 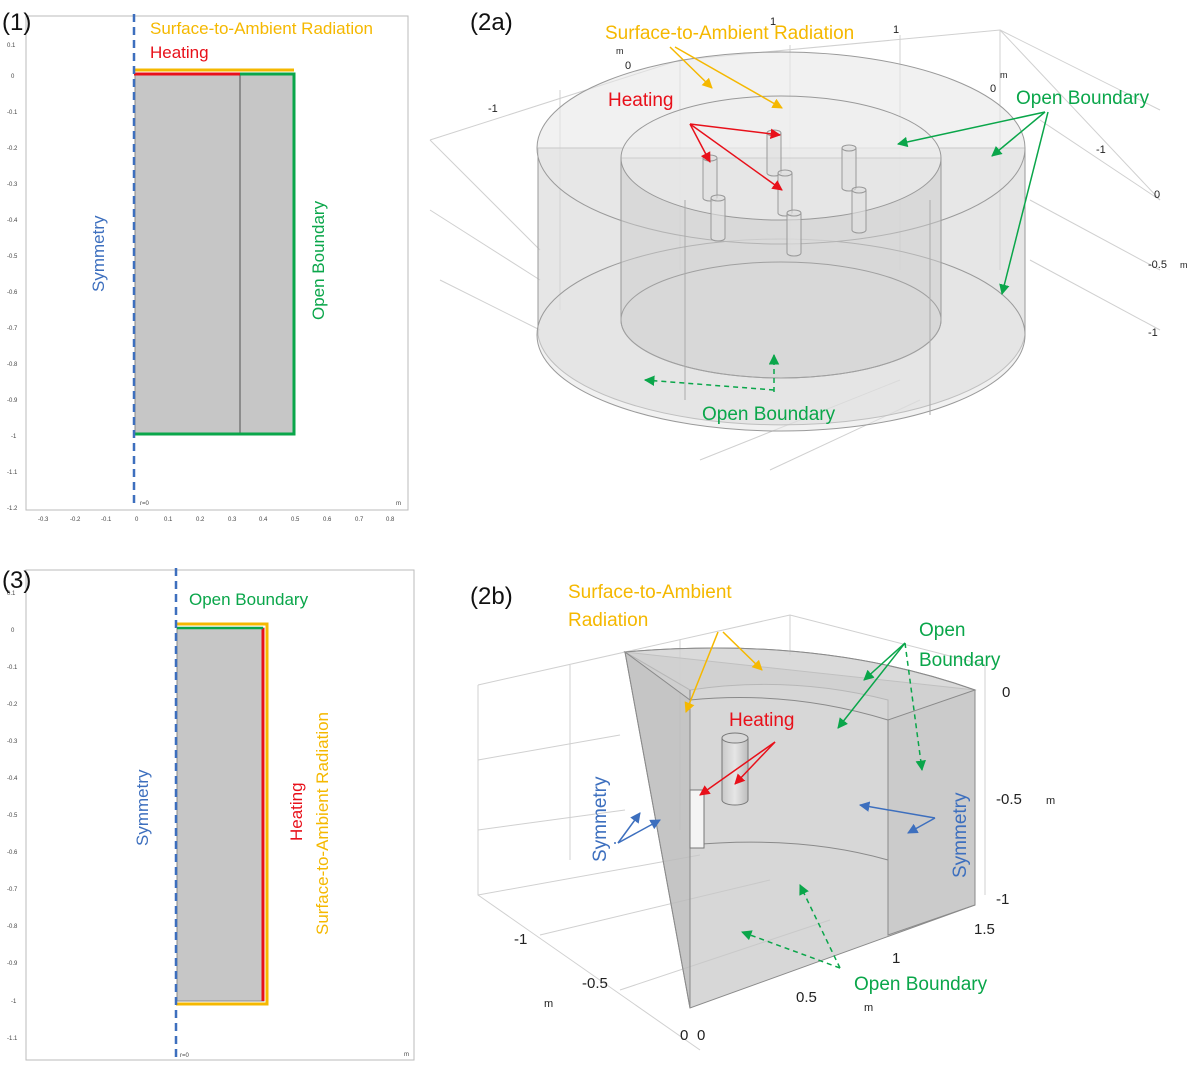 I want to click on half-heater-rod, so click(x=697, y=819).